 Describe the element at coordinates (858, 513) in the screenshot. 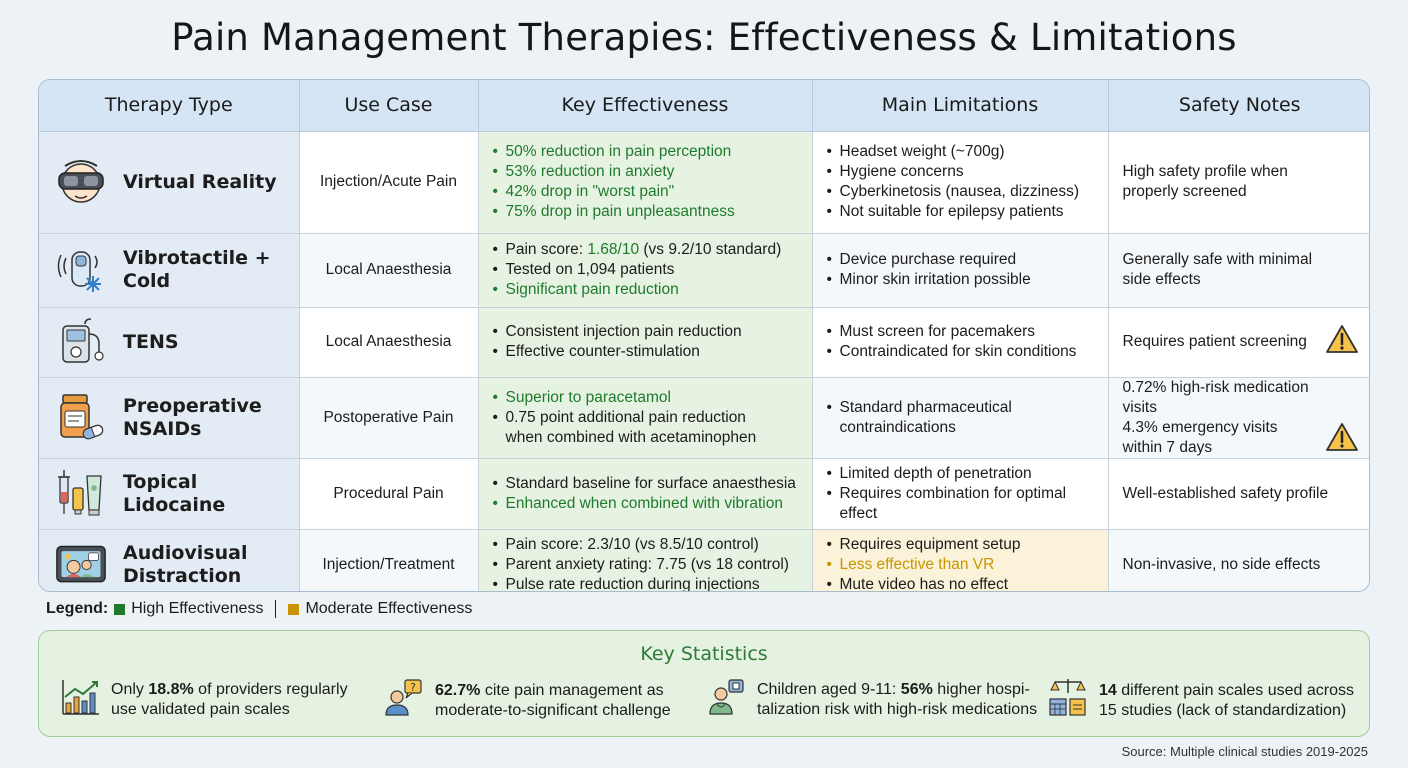

I see `bullet-line: effect` at that location.